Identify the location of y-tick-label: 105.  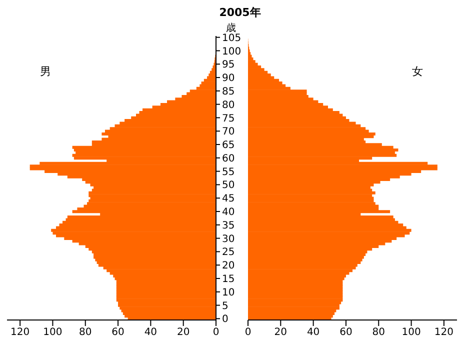
(232, 38).